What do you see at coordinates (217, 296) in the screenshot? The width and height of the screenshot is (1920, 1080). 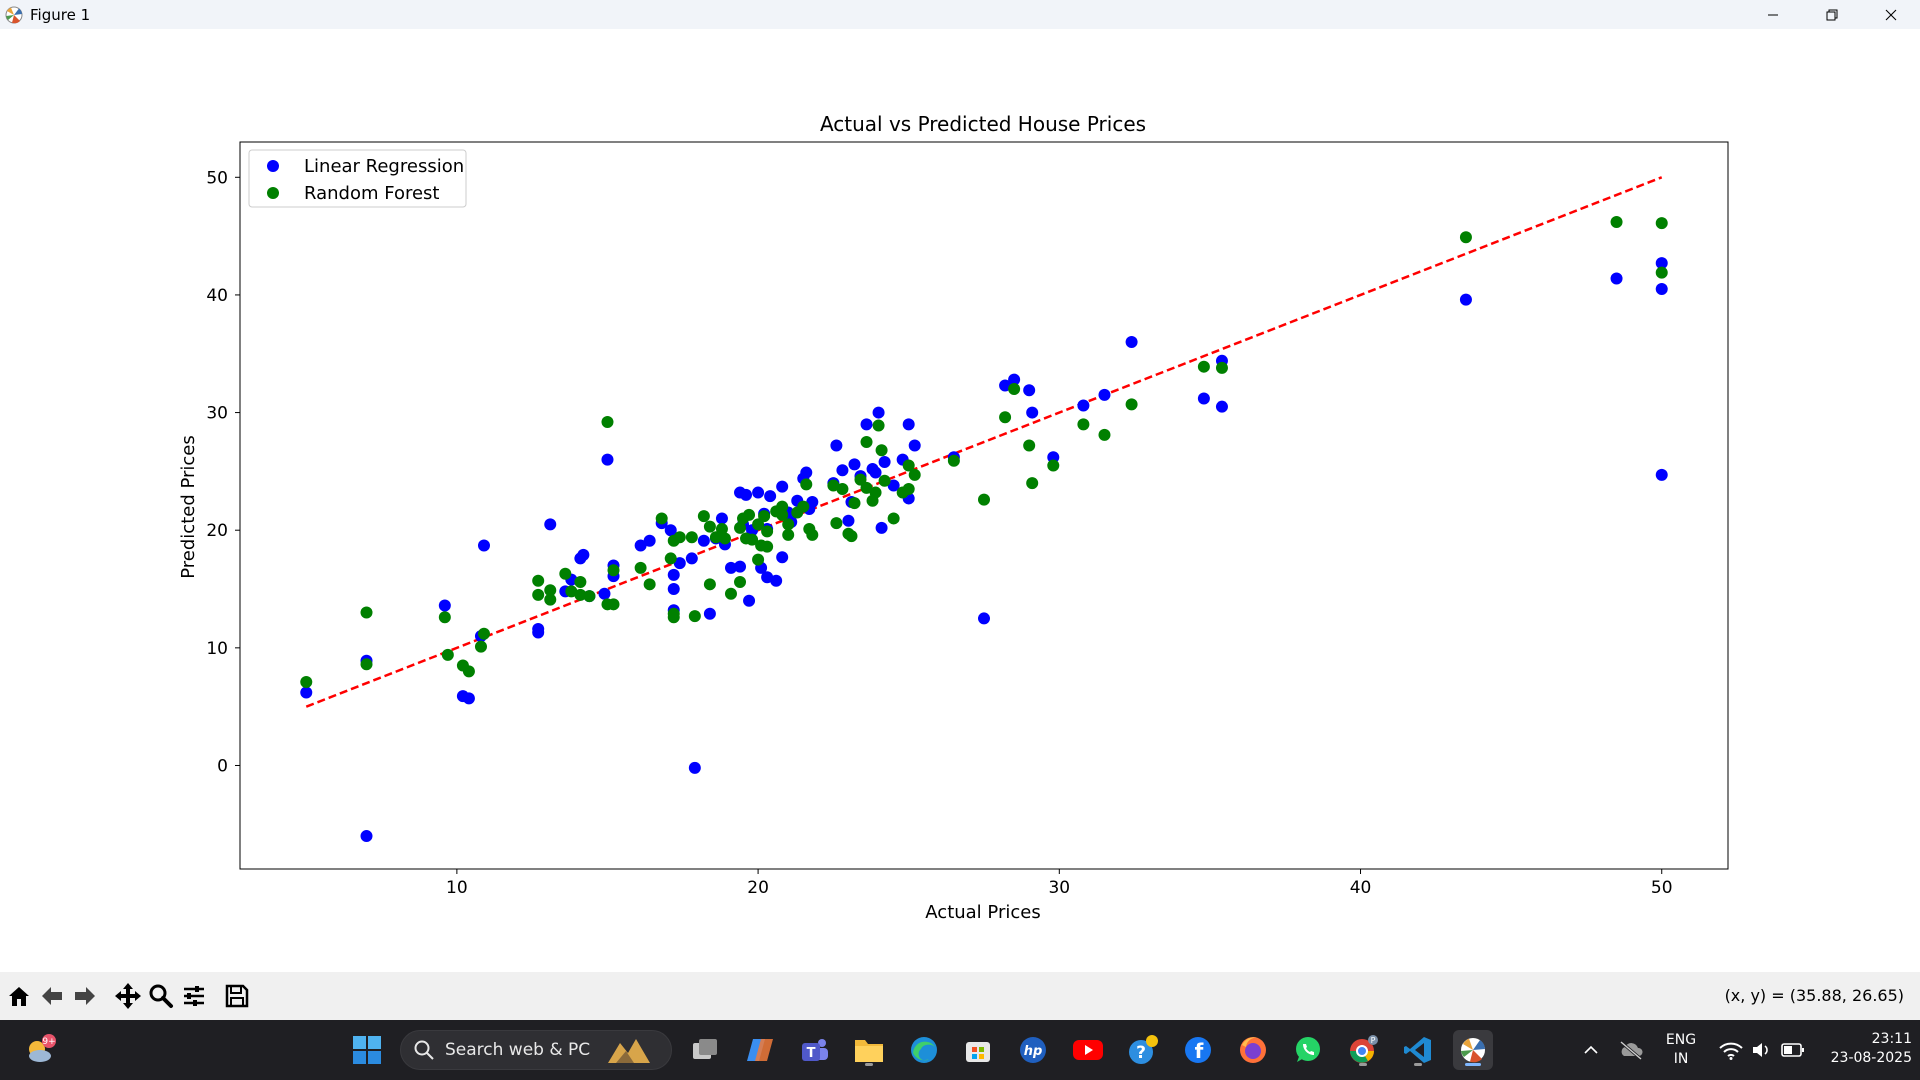 I see `y-tick-label: 40` at bounding box center [217, 296].